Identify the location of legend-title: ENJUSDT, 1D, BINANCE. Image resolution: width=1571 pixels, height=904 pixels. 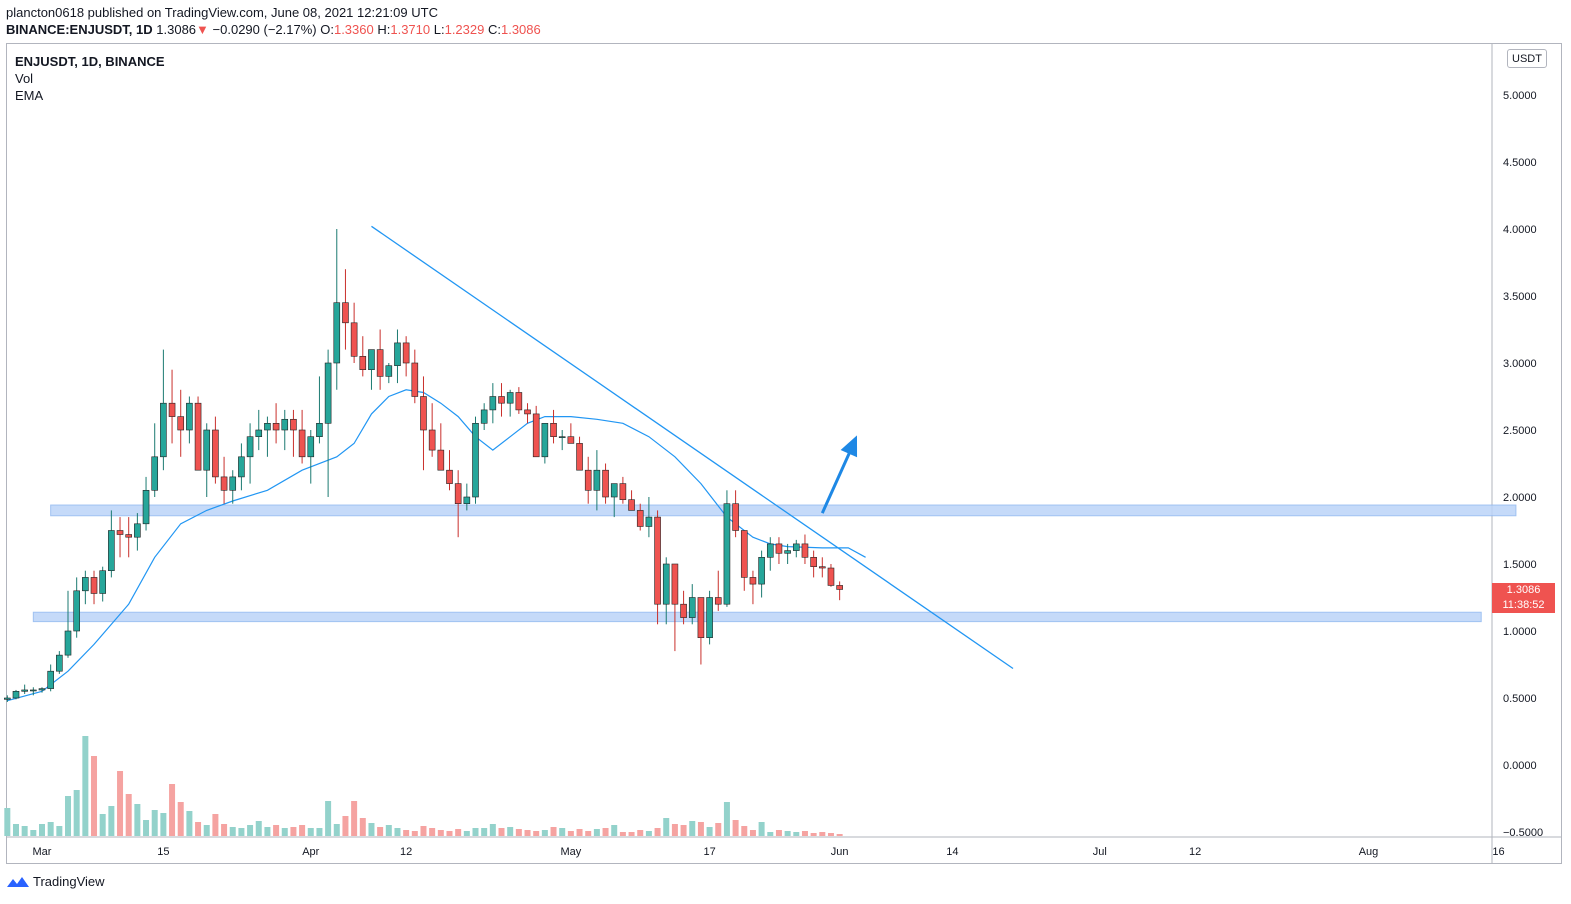
(90, 61).